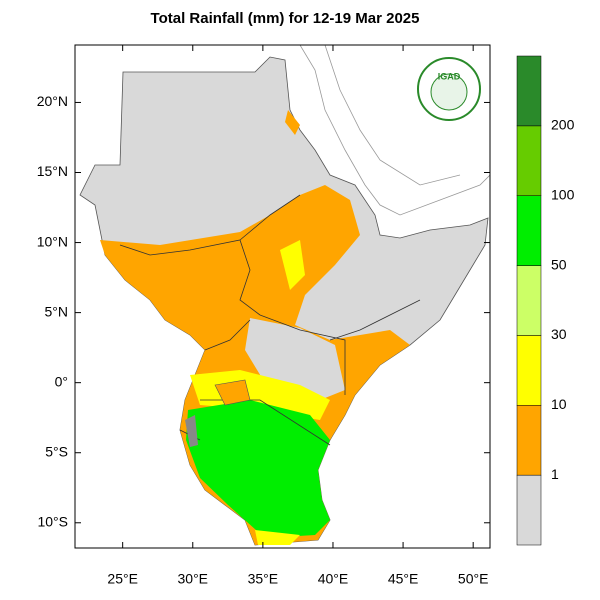 The image size is (600, 600). I want to click on logo: IGAD, so click(449, 89).